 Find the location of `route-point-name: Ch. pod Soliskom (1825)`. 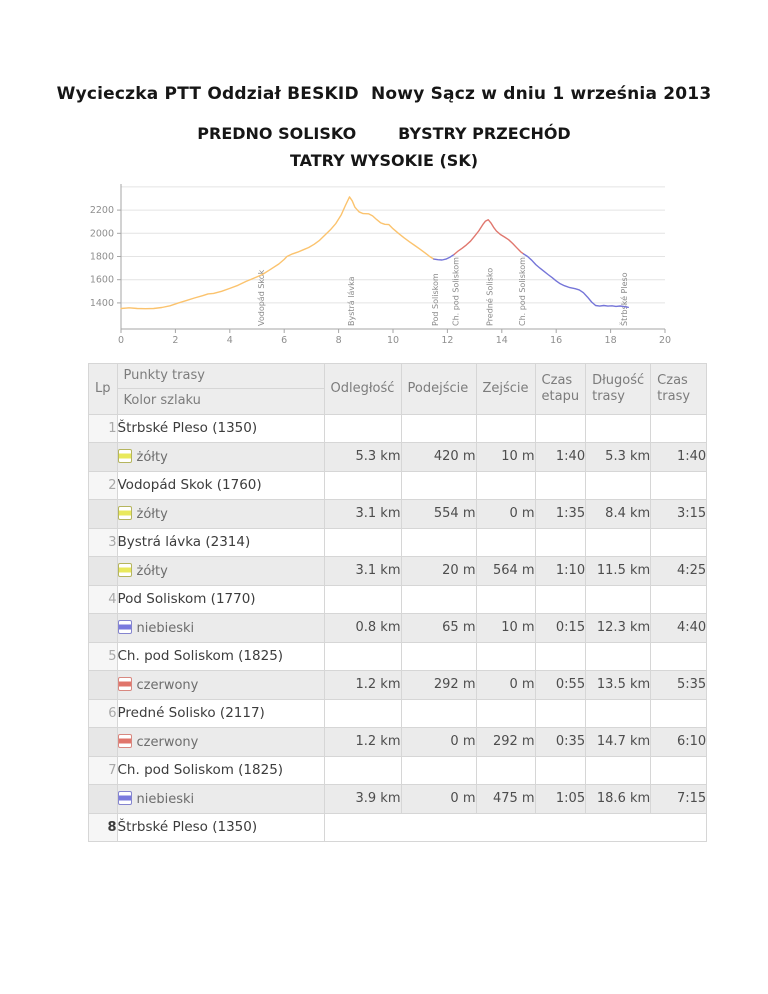

route-point-name: Ch. pod Soliskom (1825) is located at coordinates (220, 656).